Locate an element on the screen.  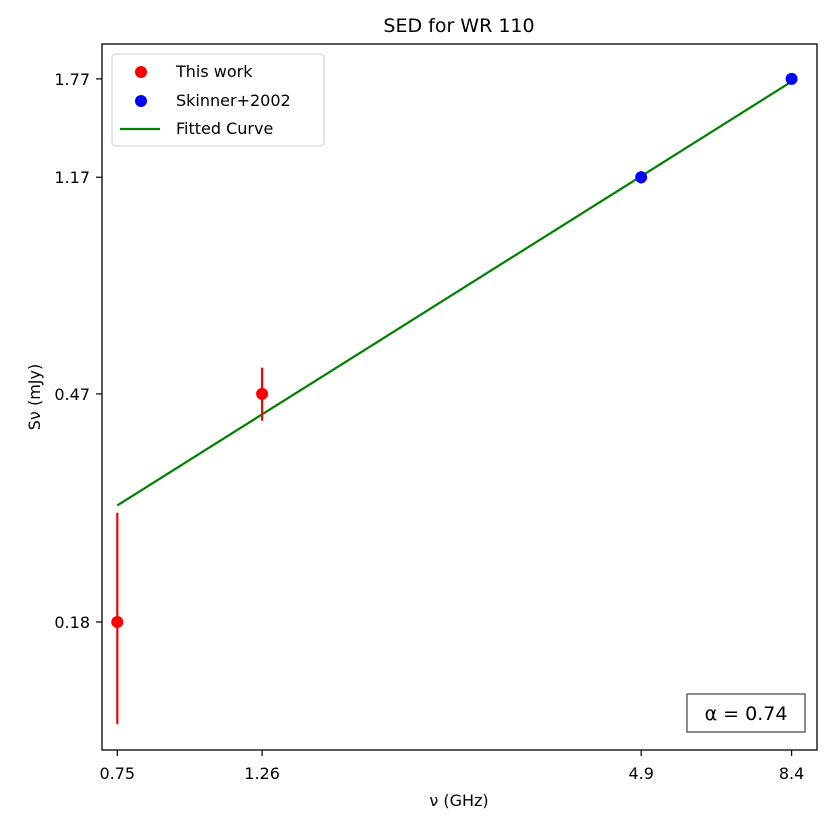
alpha-annotation: α = 0.74 is located at coordinates (746, 713).